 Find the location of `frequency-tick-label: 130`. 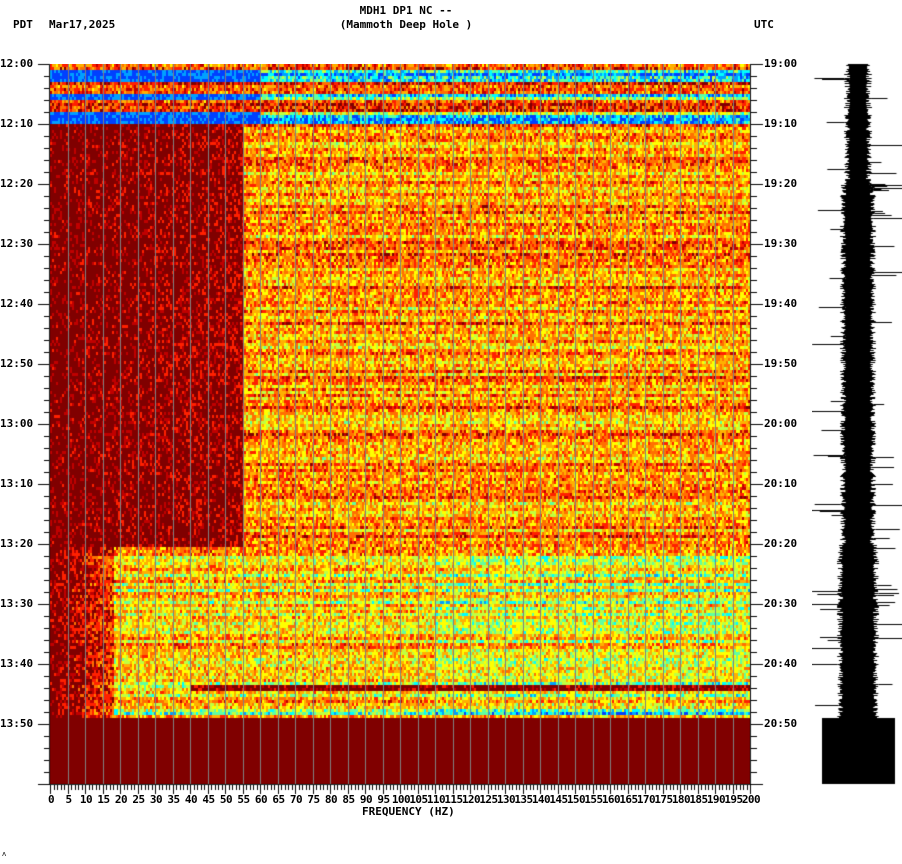

frequency-tick-label: 130 is located at coordinates (506, 799).